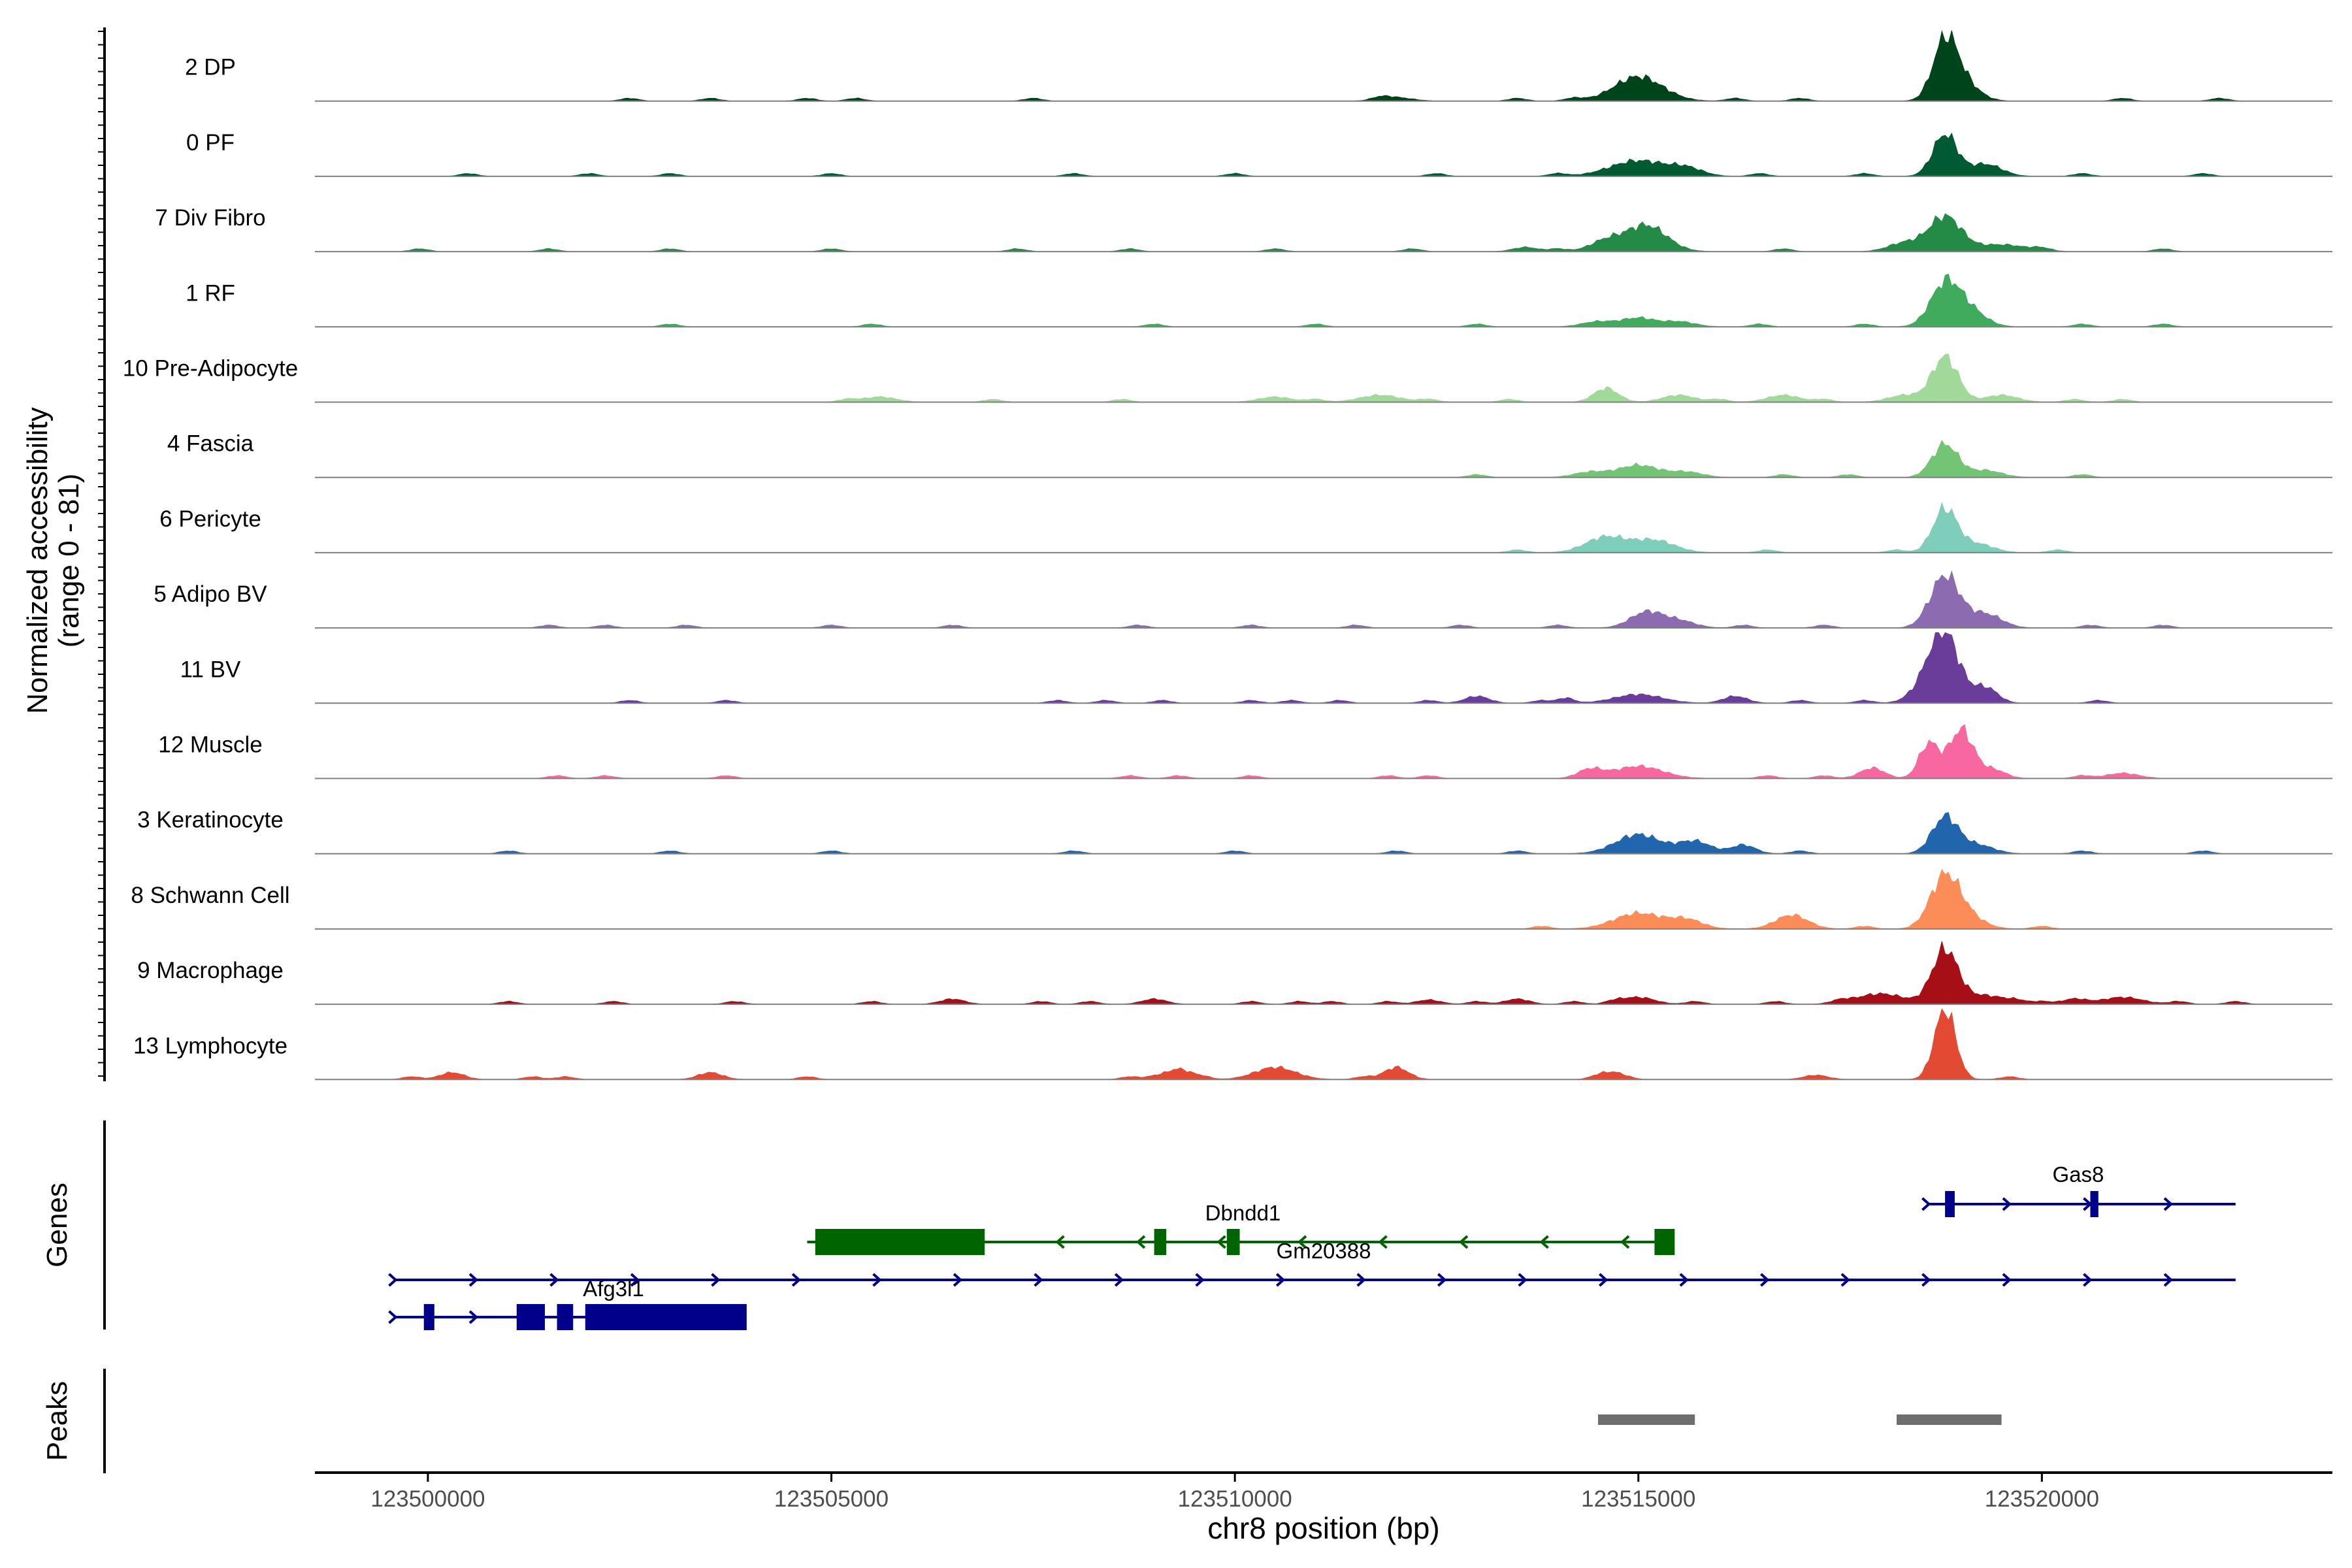 The width and height of the screenshot is (2352, 1568). Describe the element at coordinates (57, 1225) in the screenshot. I see `genes-track-label: Genes` at that location.